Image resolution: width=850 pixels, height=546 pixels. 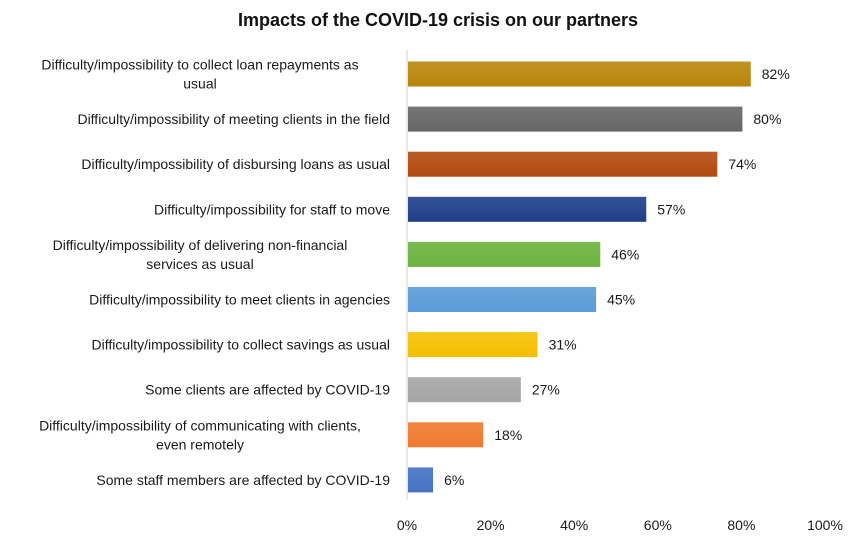 I want to click on x-tick-label: 40%, so click(x=574, y=525).